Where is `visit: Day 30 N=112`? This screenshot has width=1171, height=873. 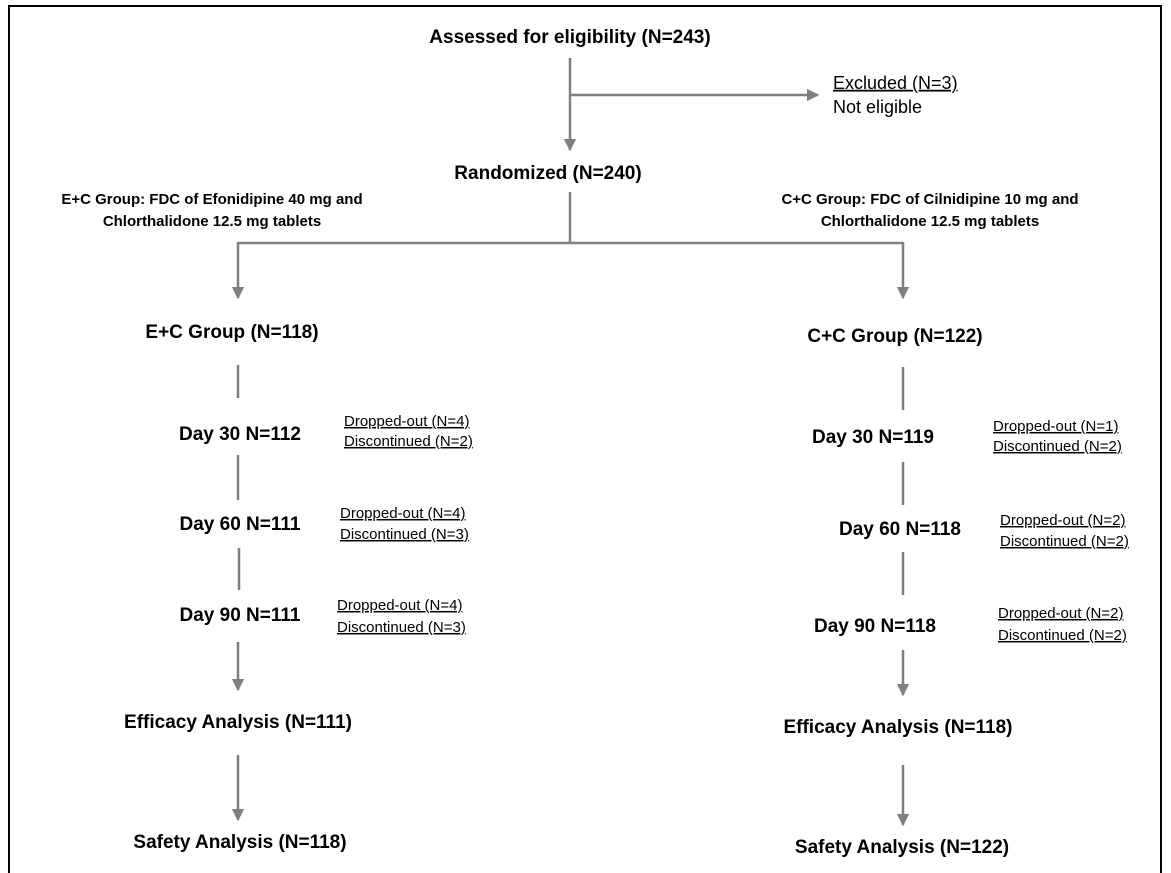 visit: Day 30 N=112 is located at coordinates (240, 434).